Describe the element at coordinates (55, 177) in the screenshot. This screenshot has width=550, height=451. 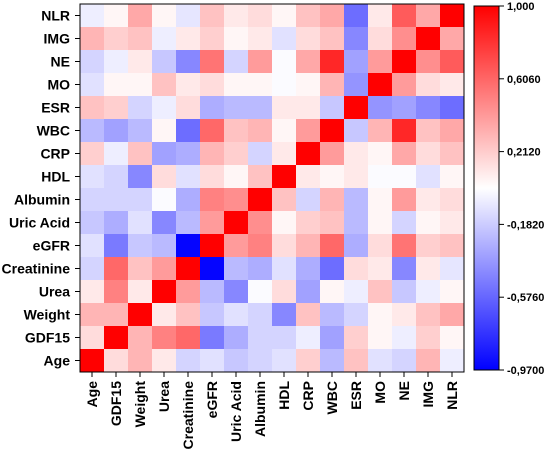
I see `row-label: HDL` at that location.